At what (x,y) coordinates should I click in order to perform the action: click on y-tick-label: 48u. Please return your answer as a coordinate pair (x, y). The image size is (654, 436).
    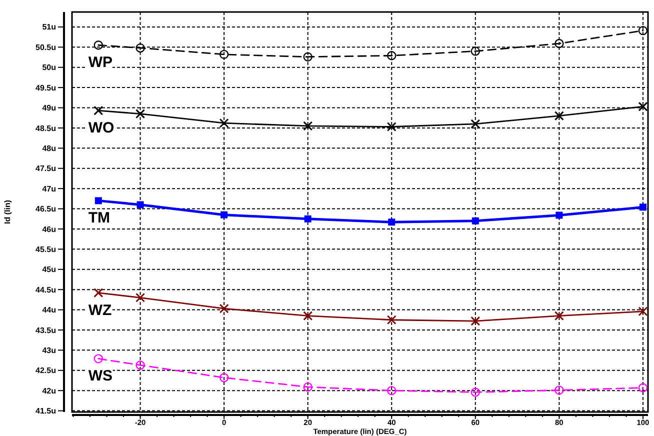
    Looking at the image, I should click on (49, 148).